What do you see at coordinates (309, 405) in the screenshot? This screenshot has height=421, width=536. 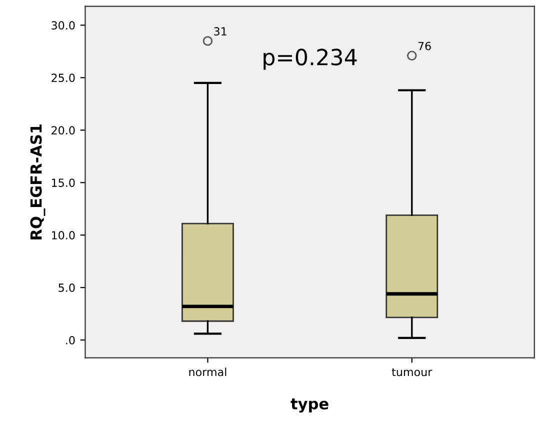 I see `x-axis-title: type` at bounding box center [309, 405].